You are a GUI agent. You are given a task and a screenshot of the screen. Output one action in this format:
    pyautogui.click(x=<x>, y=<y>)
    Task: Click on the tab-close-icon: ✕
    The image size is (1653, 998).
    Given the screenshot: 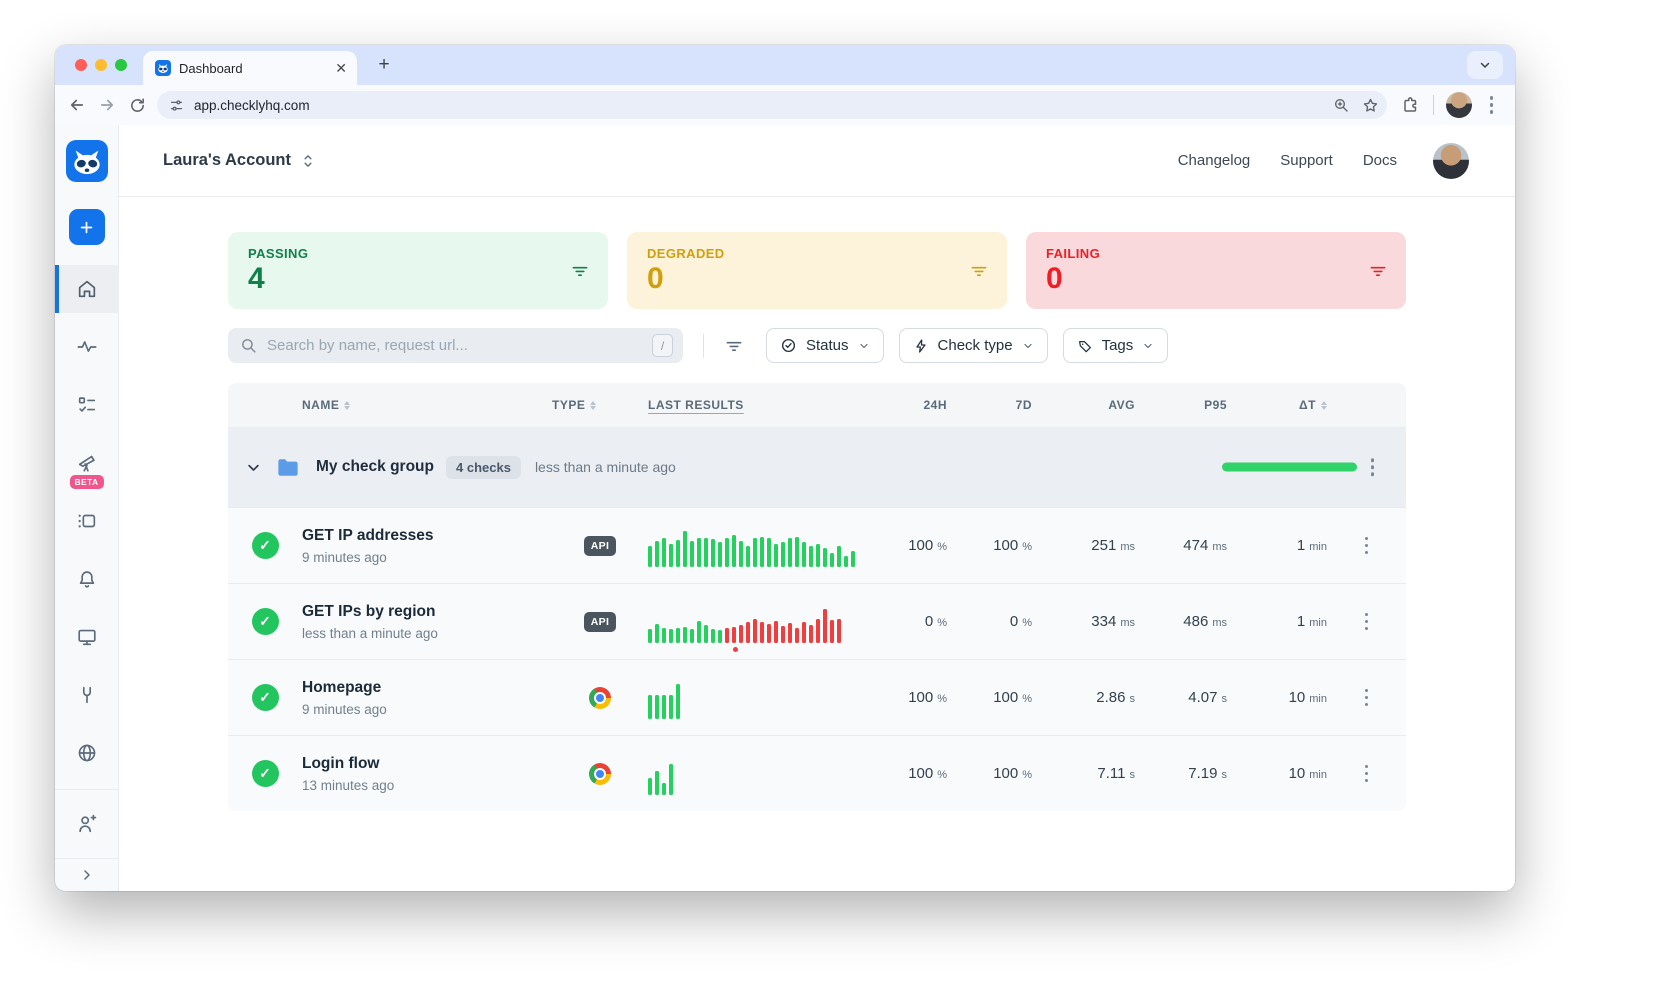 What is the action you would take?
    pyautogui.click(x=341, y=67)
    